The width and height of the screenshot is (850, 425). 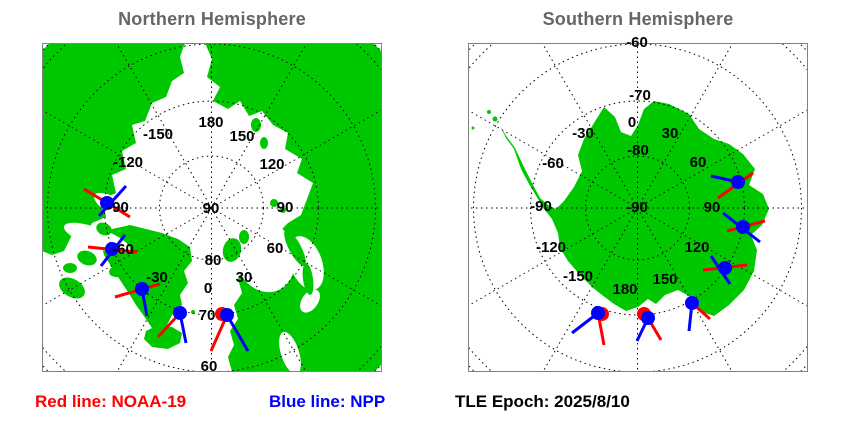 I want to click on island-iceland, so click(x=163, y=337).